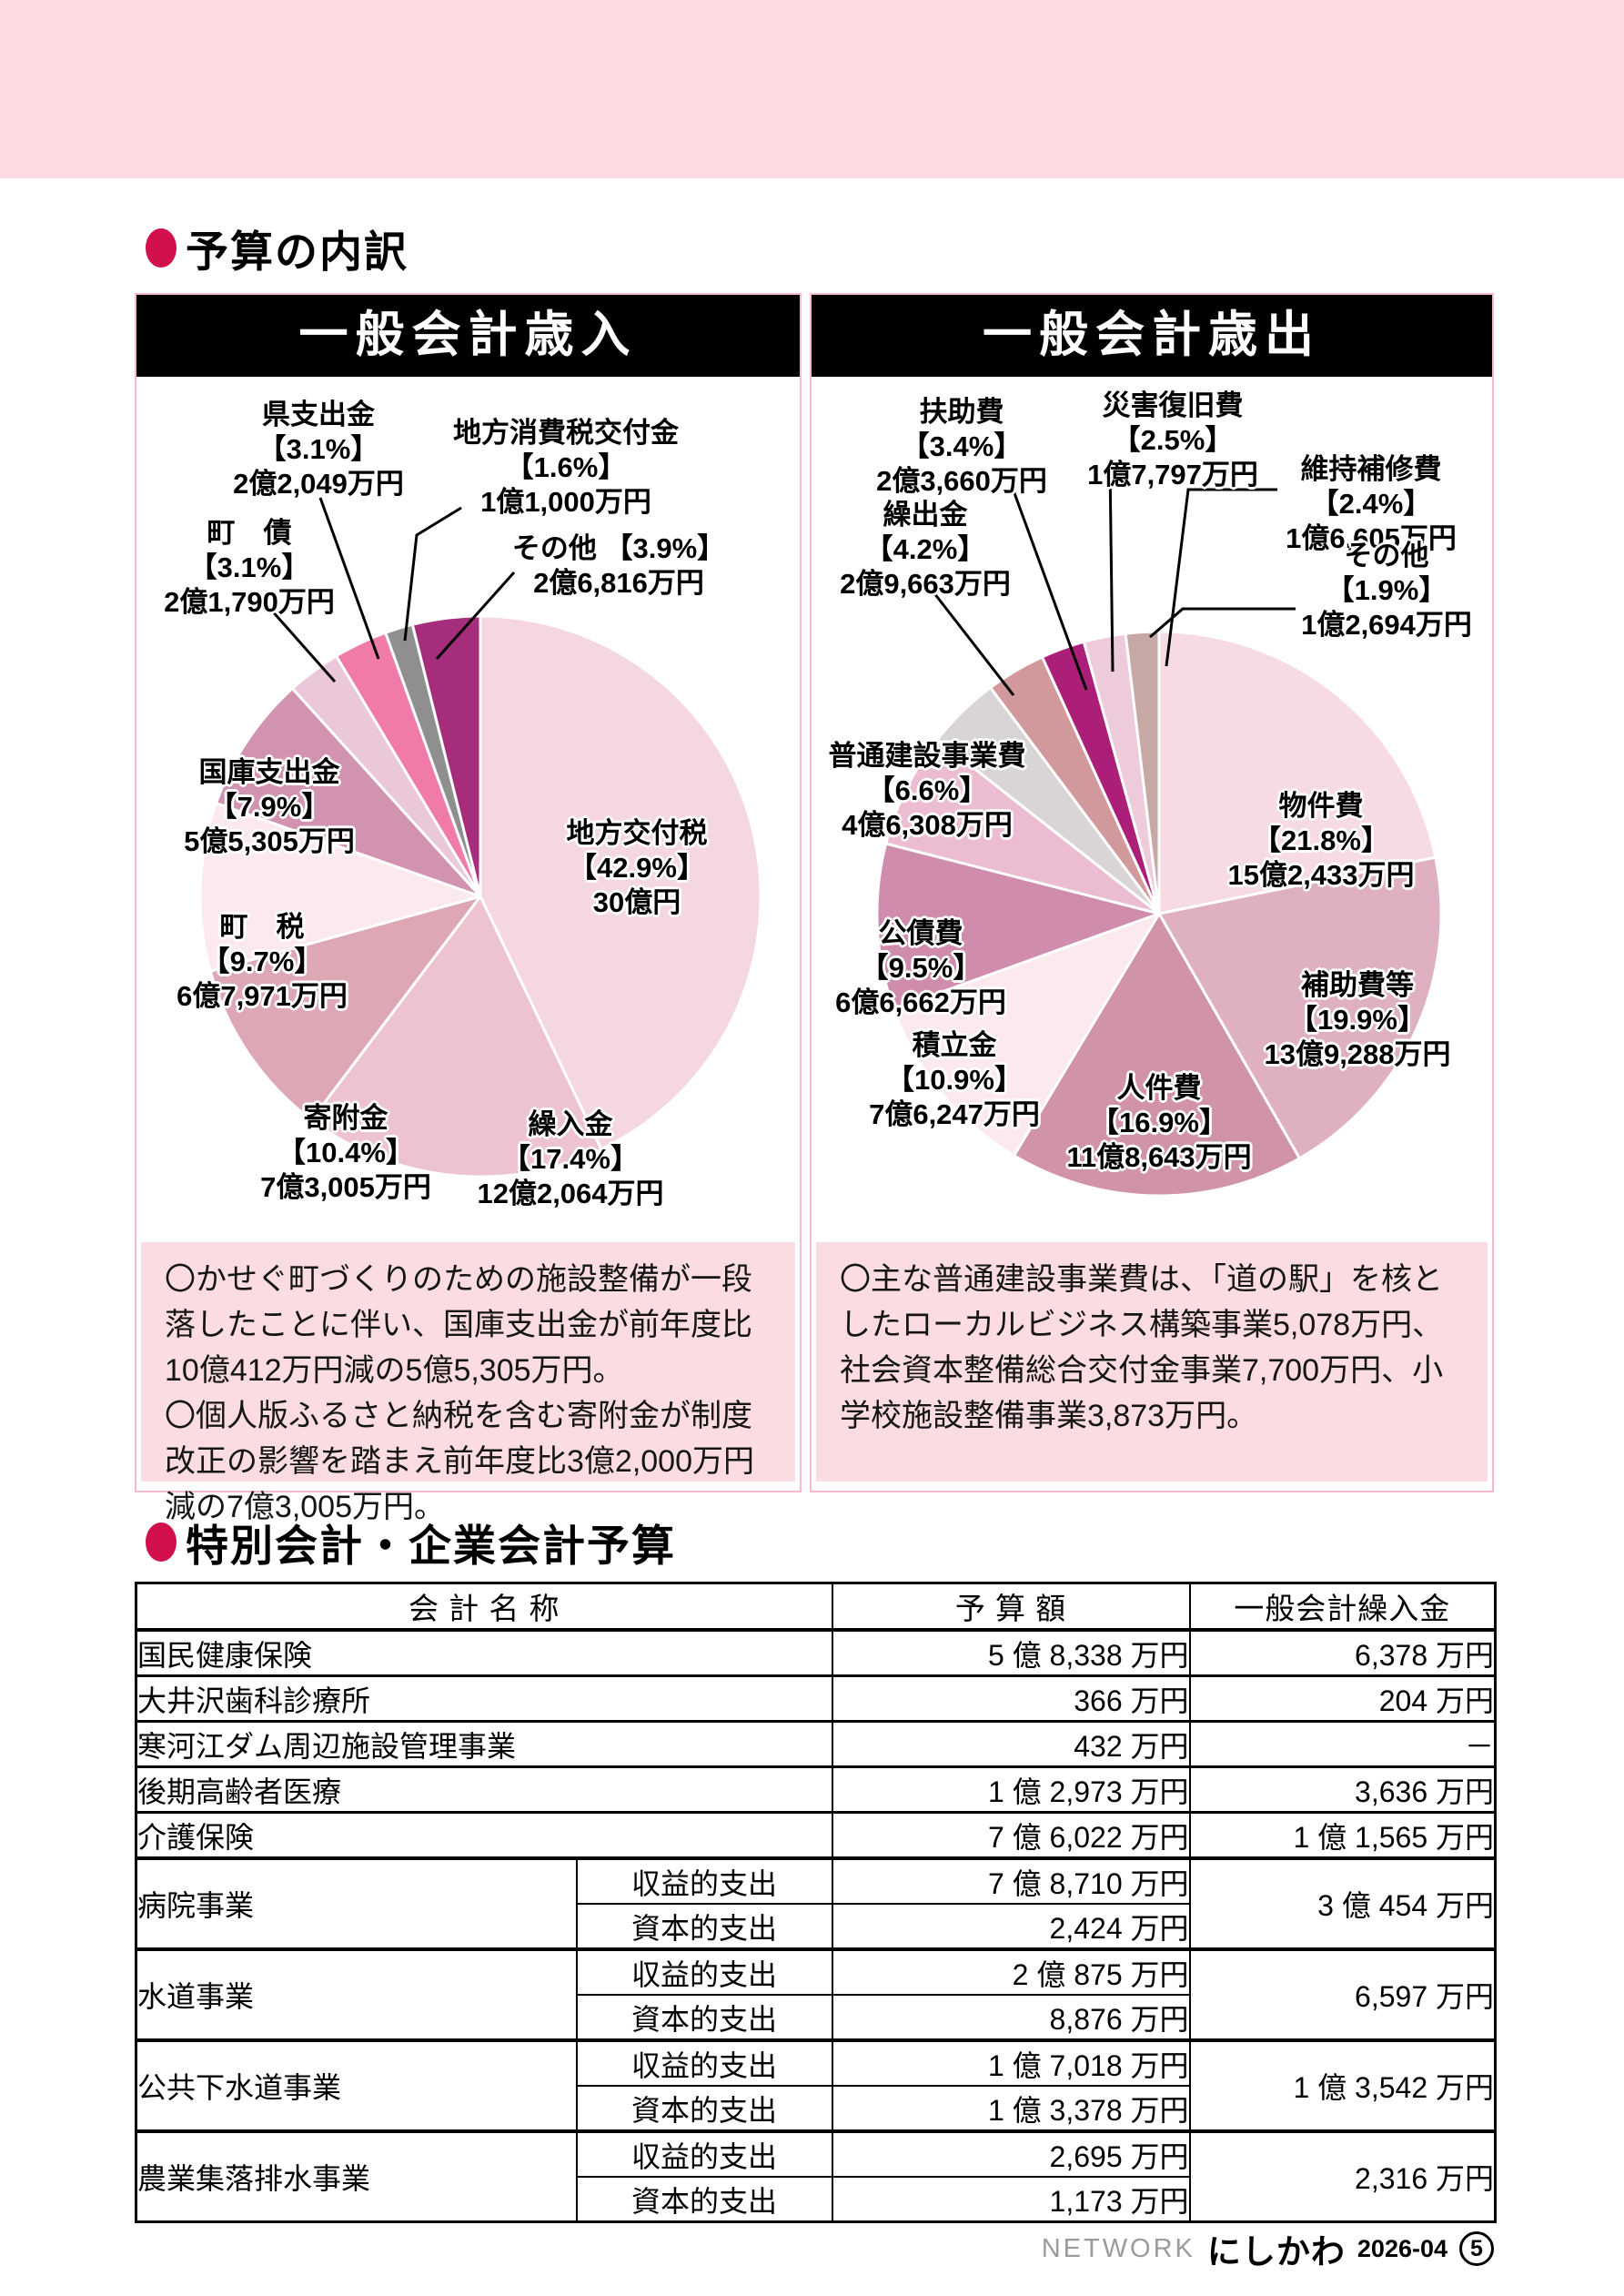 The height and width of the screenshot is (2296, 1624). What do you see at coordinates (1357, 1019) in the screenshot?
I see `pie-slice-label: 補助費等 【19.9%】 13億9,288万円` at bounding box center [1357, 1019].